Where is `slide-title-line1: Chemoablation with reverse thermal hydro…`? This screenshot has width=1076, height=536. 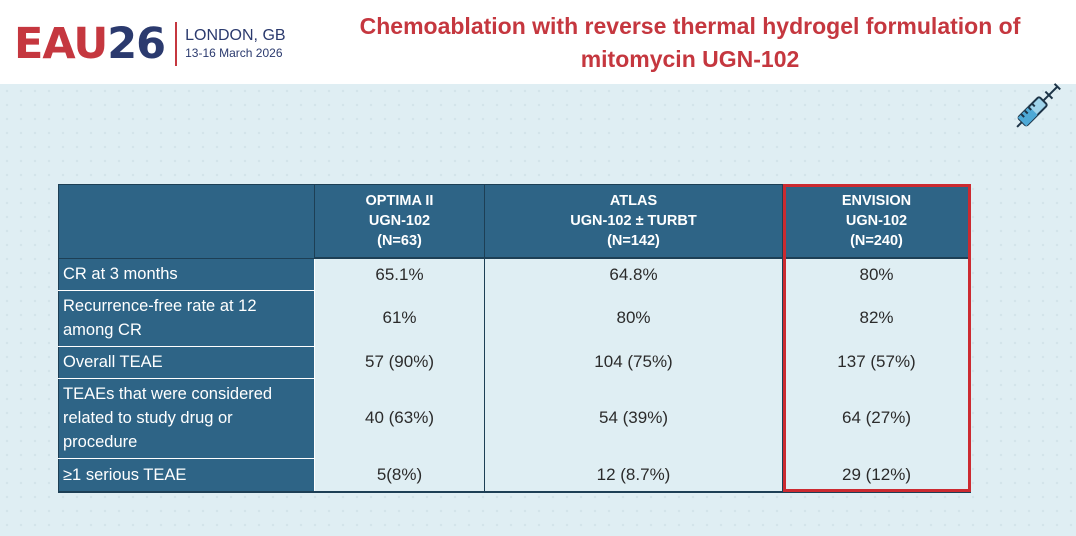 slide-title-line1: Chemoablation with reverse thermal hydro… is located at coordinates (690, 26).